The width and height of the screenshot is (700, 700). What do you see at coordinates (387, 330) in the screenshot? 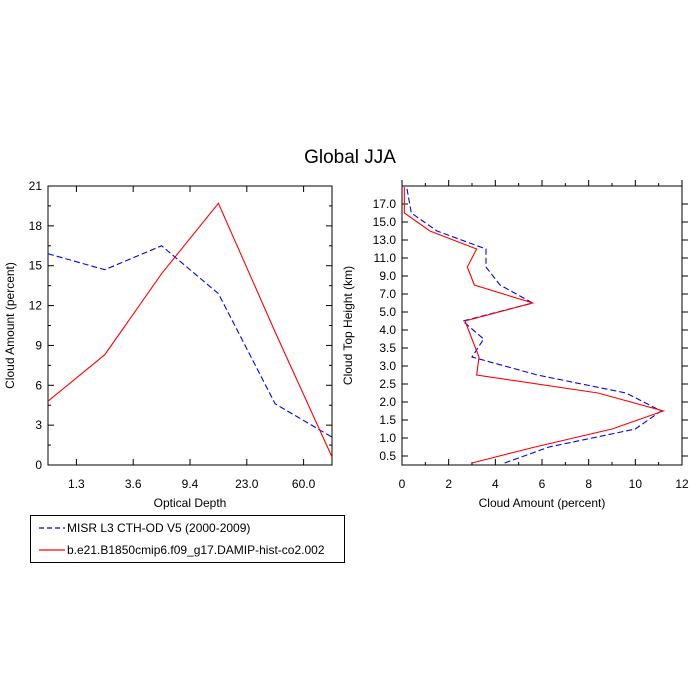
I see `y-tick-label: 4.0` at bounding box center [387, 330].